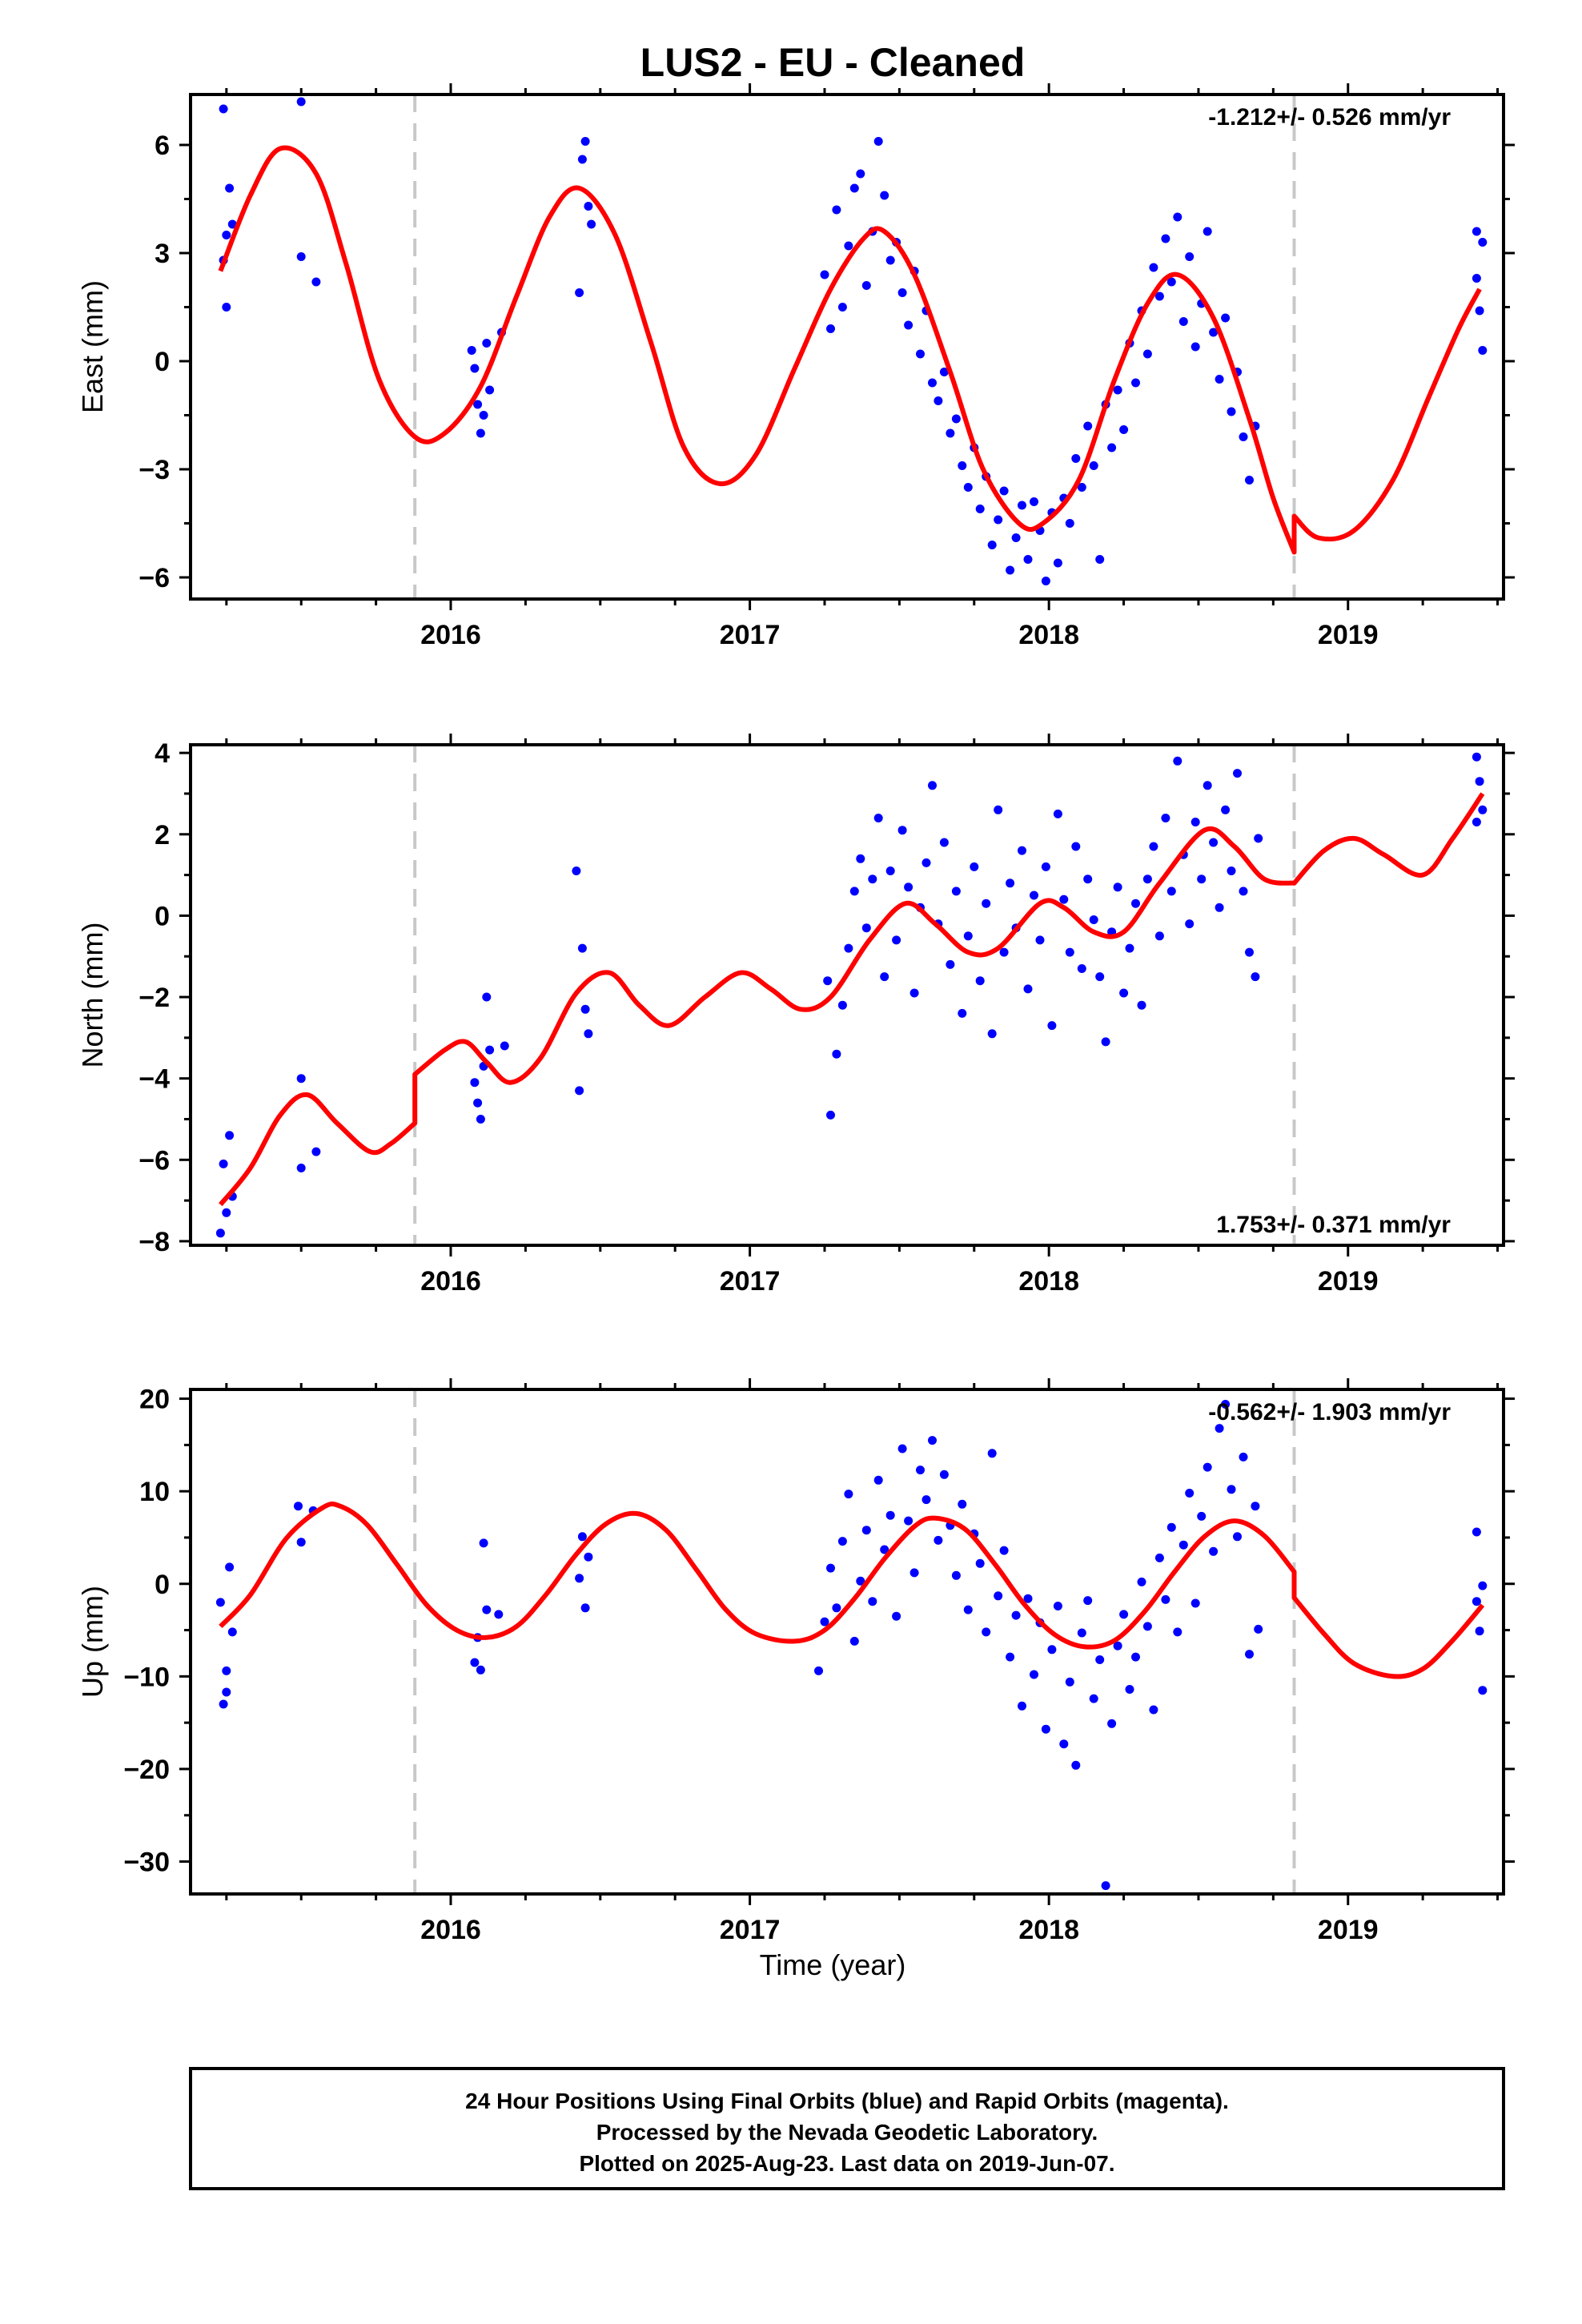 The image size is (1582, 2324). I want to click on north-ytick-label-3: −2, so click(154, 998).